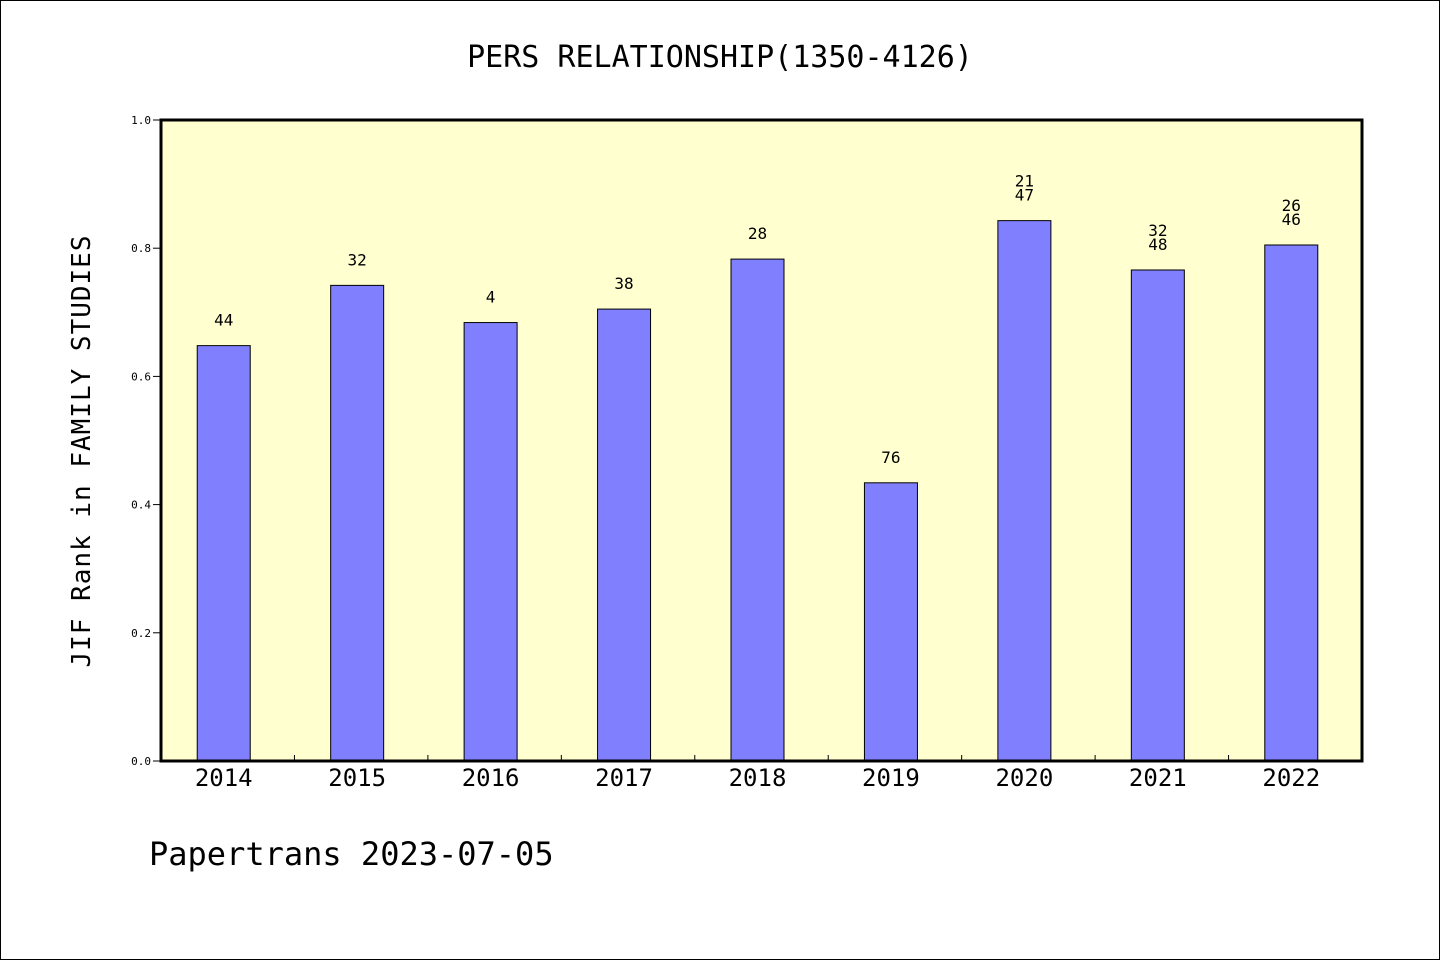  What do you see at coordinates (1158, 778) in the screenshot?
I see `x-tick-label: 2021` at bounding box center [1158, 778].